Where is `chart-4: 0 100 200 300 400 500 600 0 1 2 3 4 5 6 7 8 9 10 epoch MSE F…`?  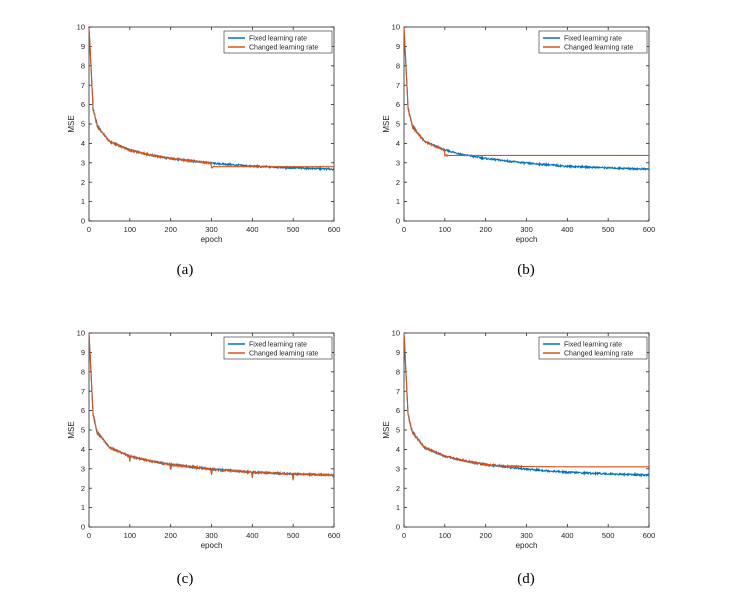
chart-4: 0 100 200 300 400 500 600 0 1 2 3 4 5 6 7 8 9 10 epoch MSE F… is located at coordinates (518, 439).